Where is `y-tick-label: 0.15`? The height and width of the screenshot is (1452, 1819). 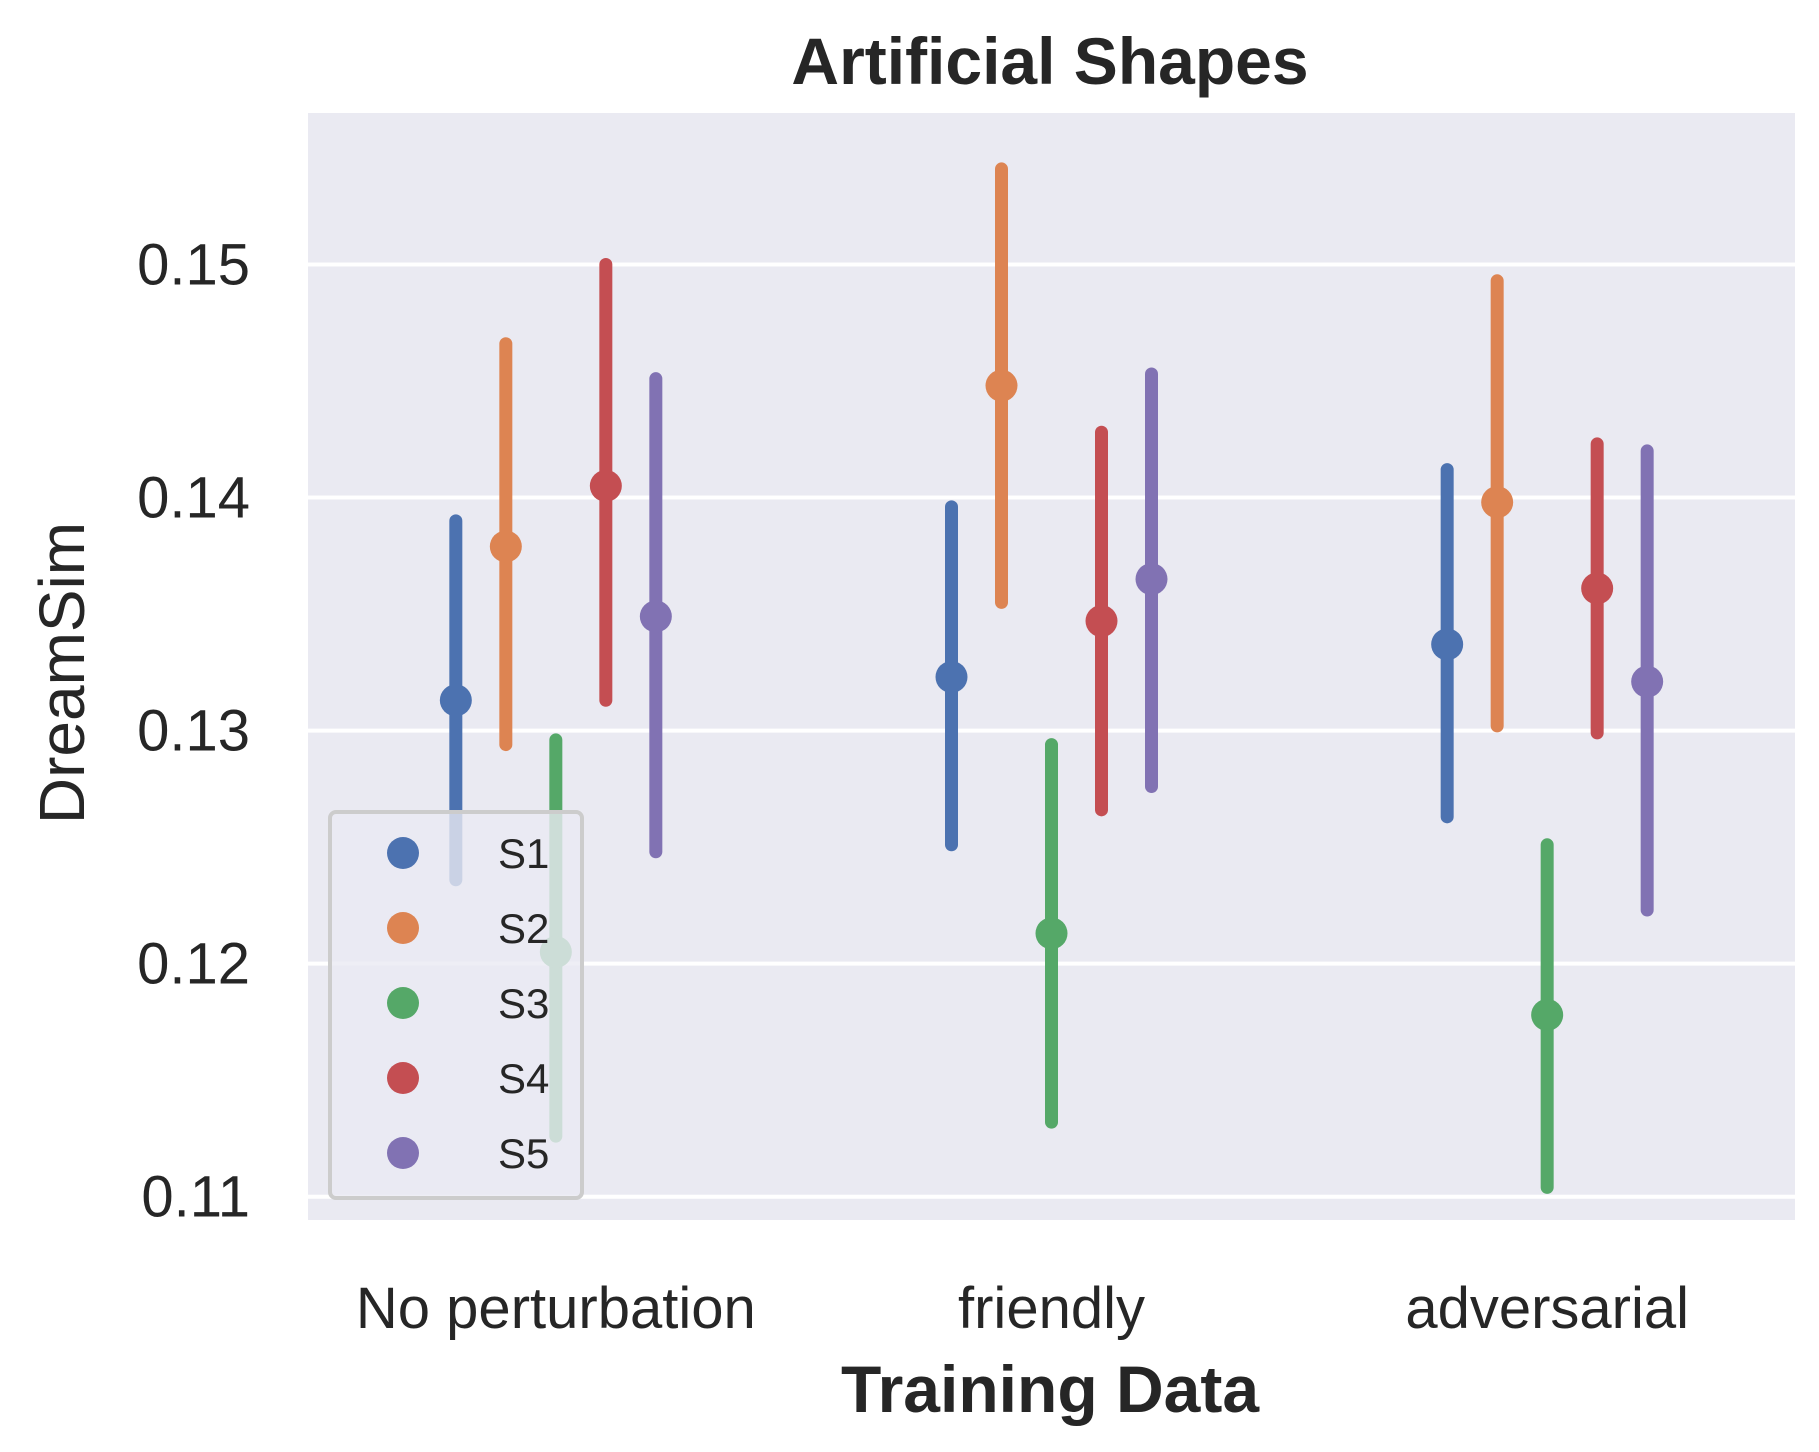
y-tick-label: 0.15 is located at coordinates (193, 264).